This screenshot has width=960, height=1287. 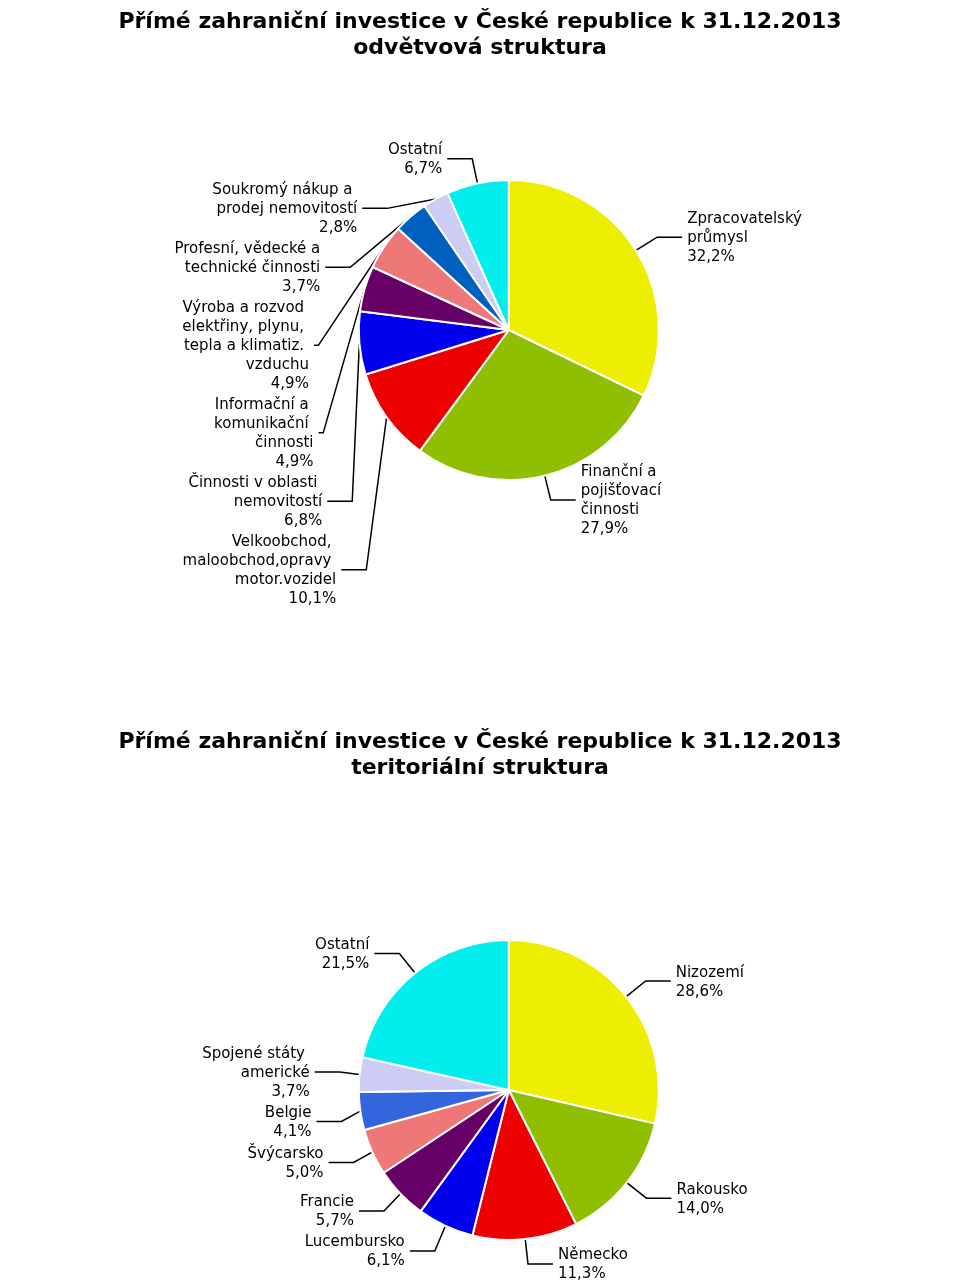 What do you see at coordinates (480, 766) in the screenshot?
I see `chart-subtitle: teritoriální struktura` at bounding box center [480, 766].